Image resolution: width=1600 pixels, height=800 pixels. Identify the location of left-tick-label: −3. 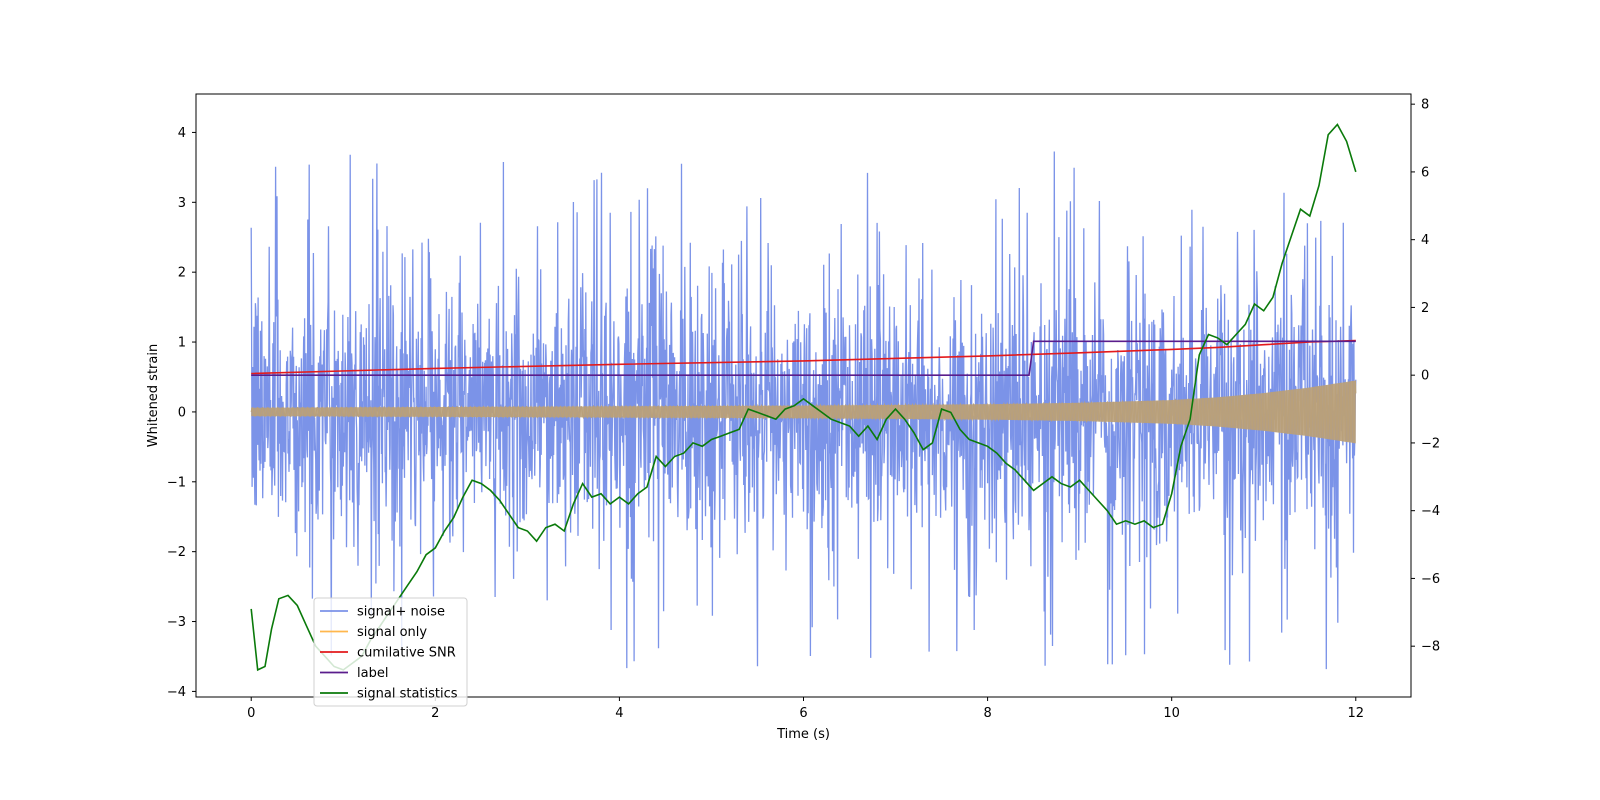
(176, 622).